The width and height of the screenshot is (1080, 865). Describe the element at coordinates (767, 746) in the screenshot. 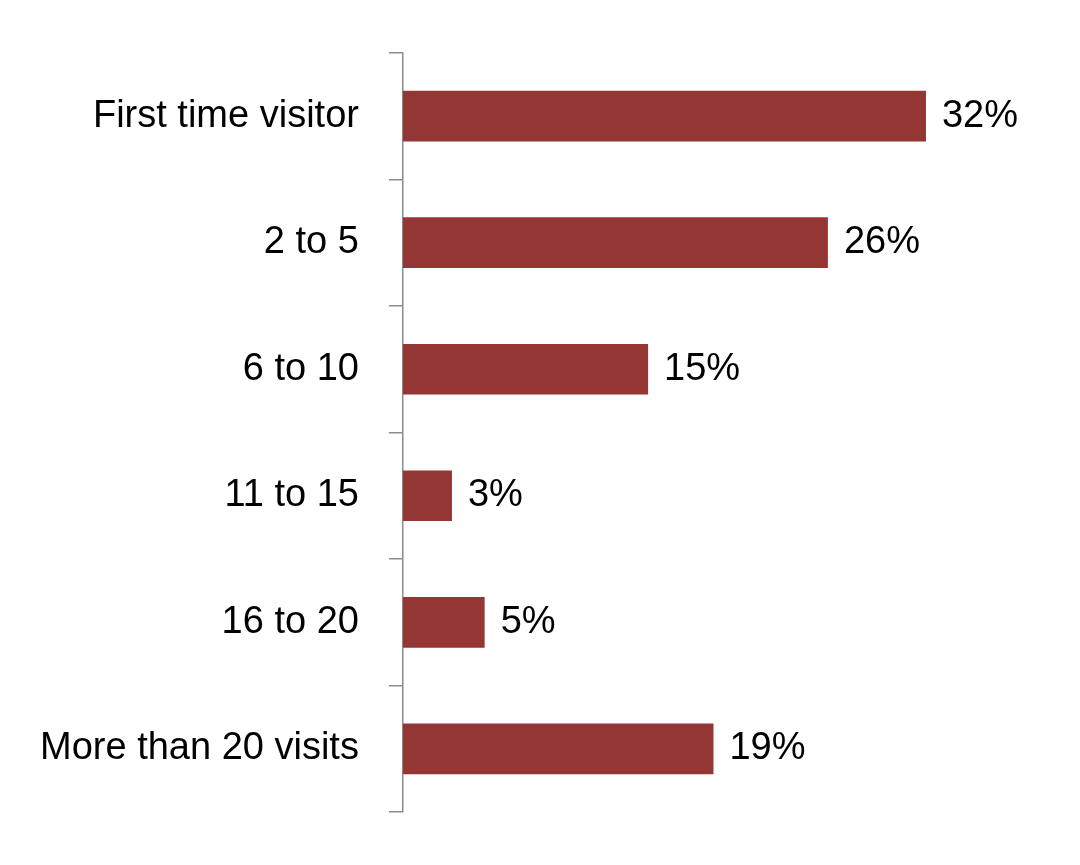

I see `data-label: 19%` at that location.